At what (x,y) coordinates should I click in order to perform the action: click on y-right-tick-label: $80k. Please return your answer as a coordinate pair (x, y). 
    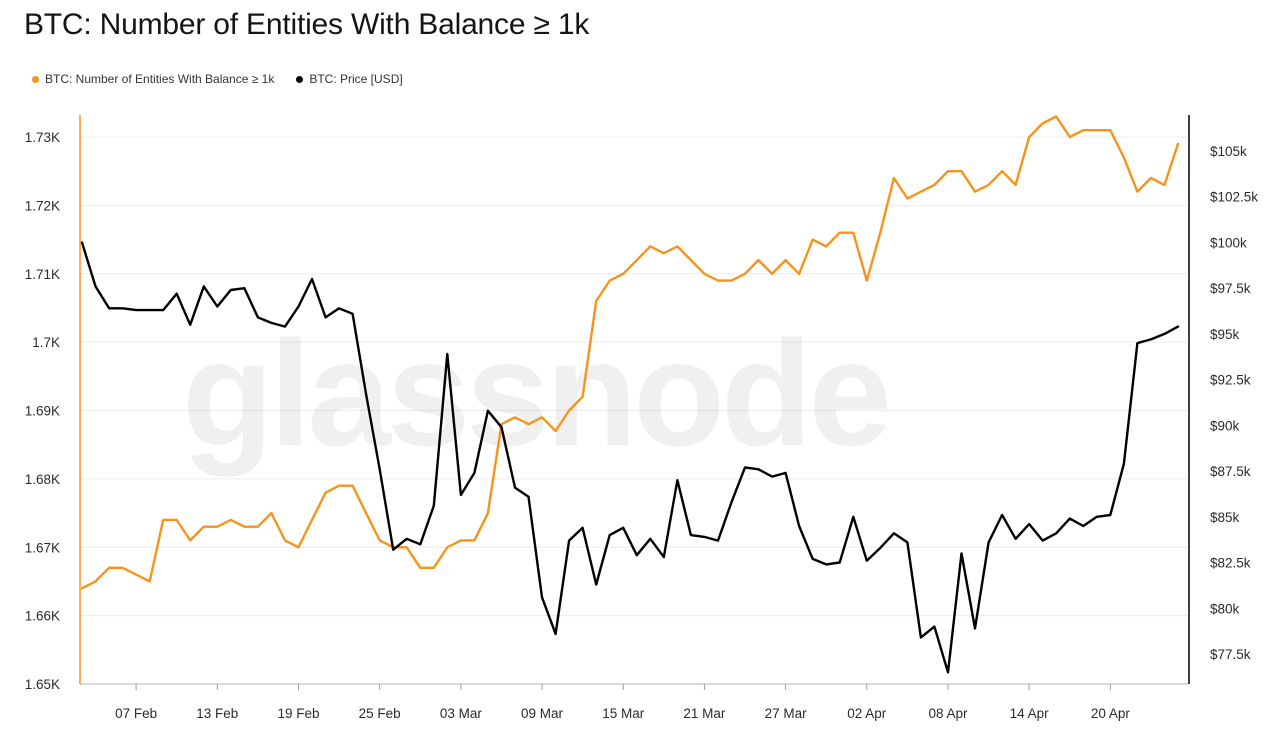
    Looking at the image, I should click on (1225, 608).